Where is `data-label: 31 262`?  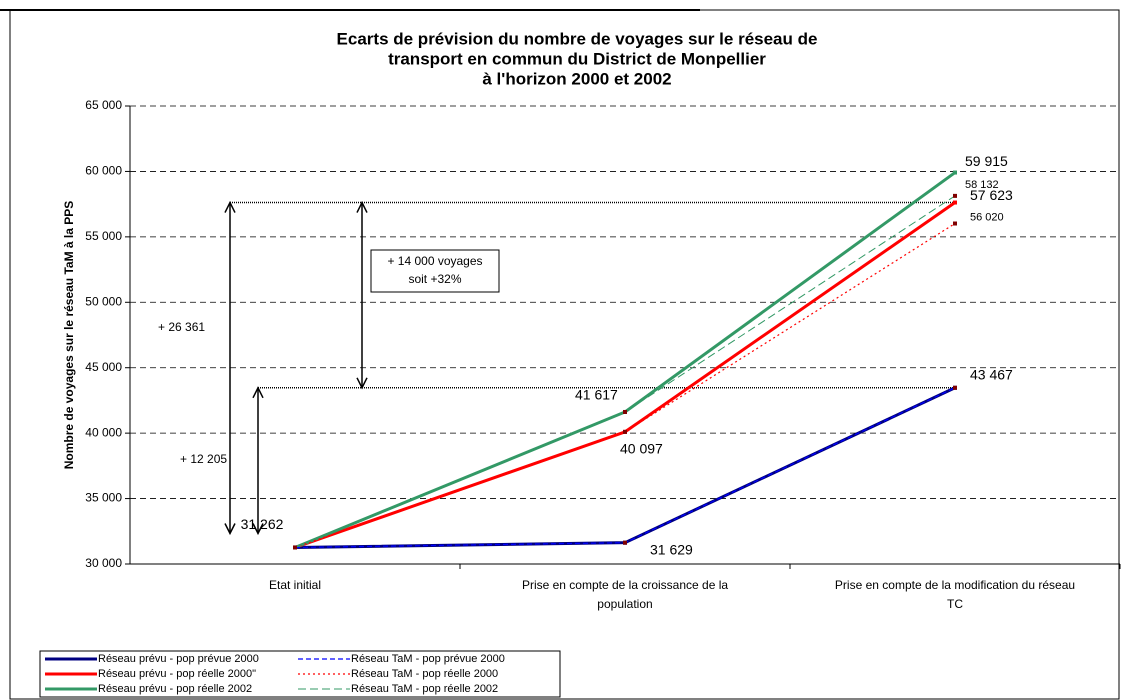
data-label: 31 262 is located at coordinates (262, 524).